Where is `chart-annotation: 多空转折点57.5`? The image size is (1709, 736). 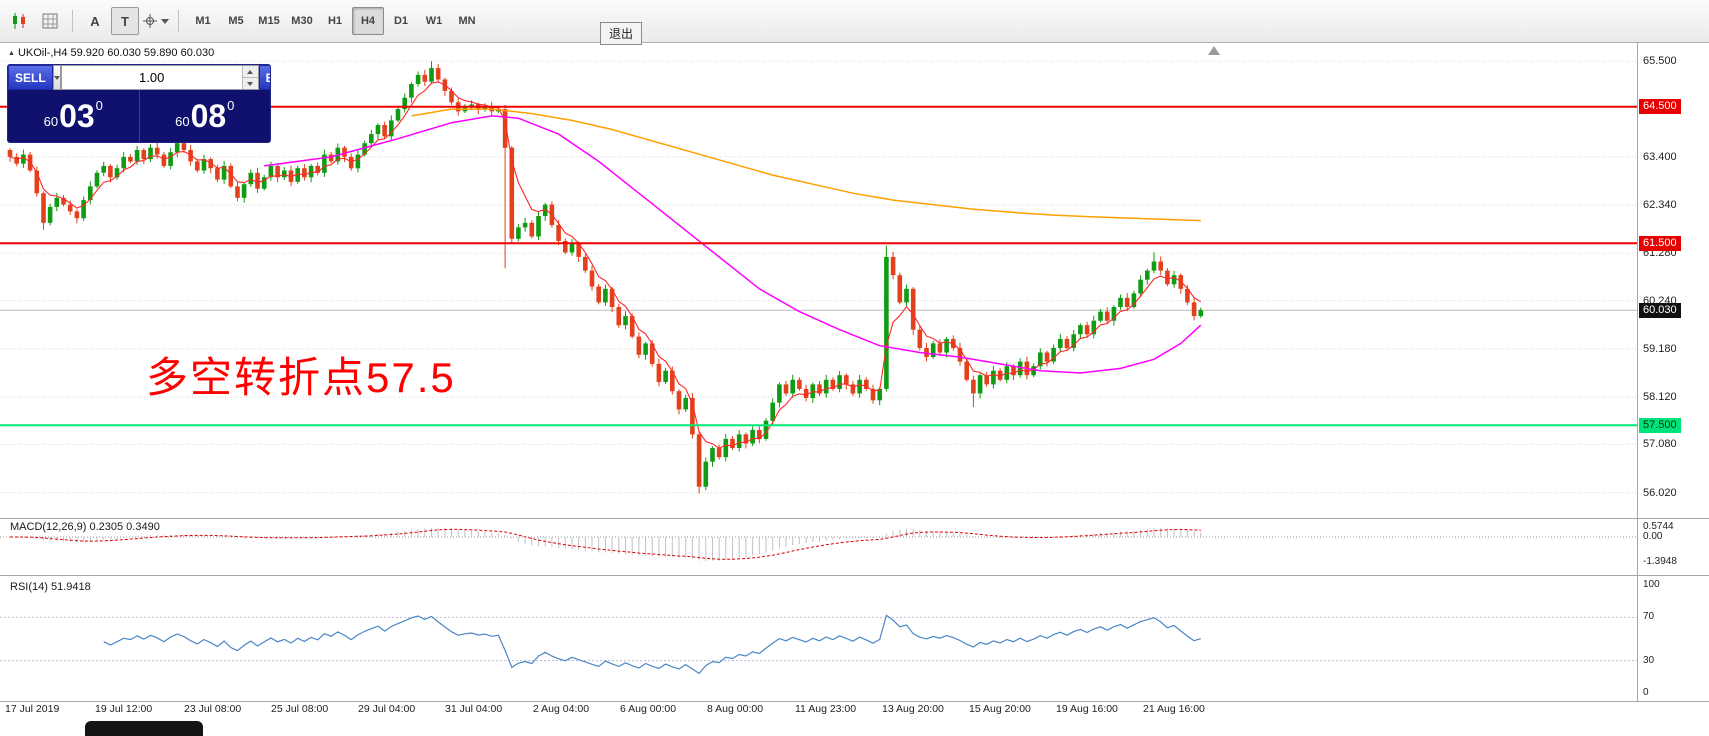
chart-annotation: 多空转折点57.5 is located at coordinates (301, 377).